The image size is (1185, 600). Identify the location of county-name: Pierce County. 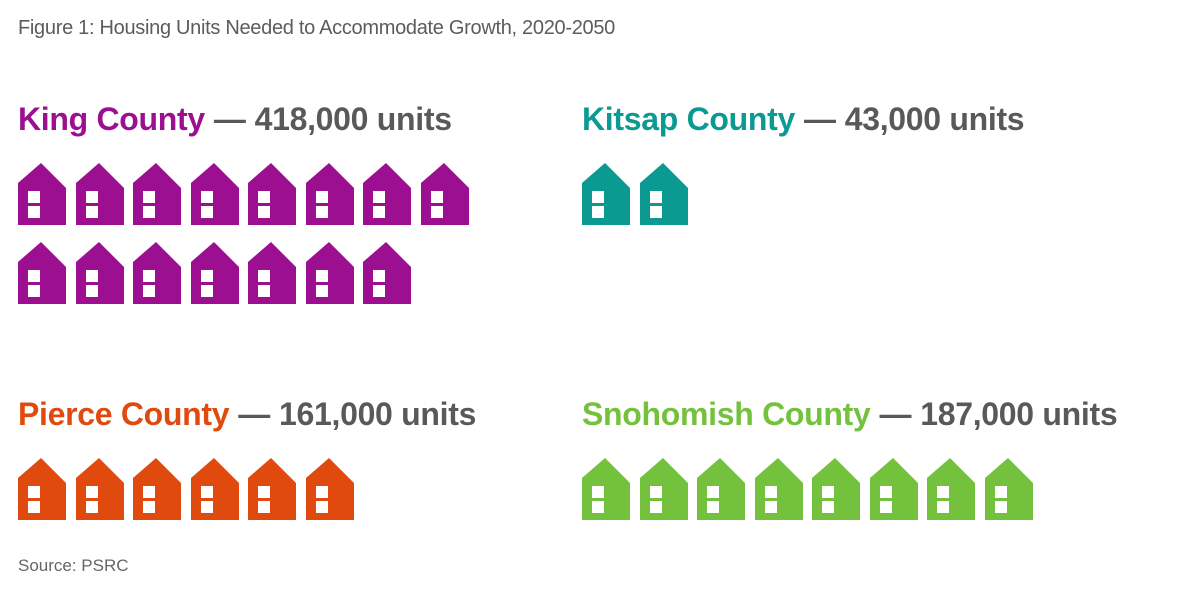
(124, 414).